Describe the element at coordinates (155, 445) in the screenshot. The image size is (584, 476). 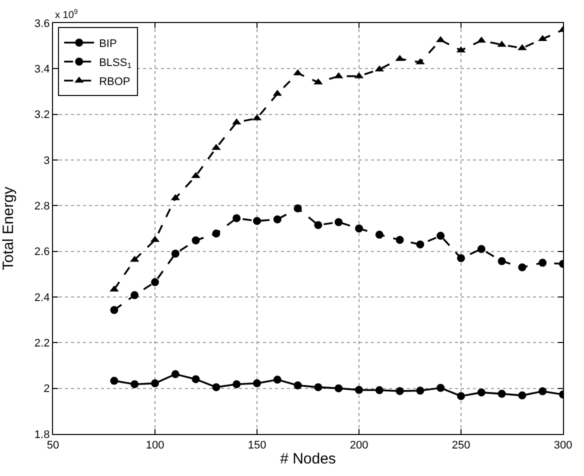
I see `x-tick-label: 100` at that location.